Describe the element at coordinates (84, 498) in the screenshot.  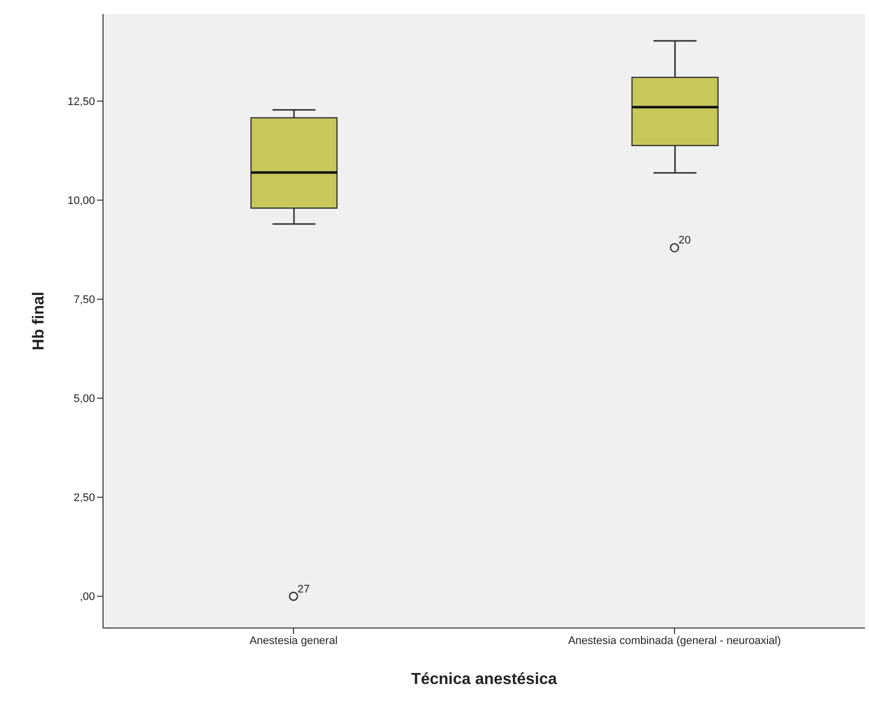
I see `y-tick-label: 2,50` at that location.